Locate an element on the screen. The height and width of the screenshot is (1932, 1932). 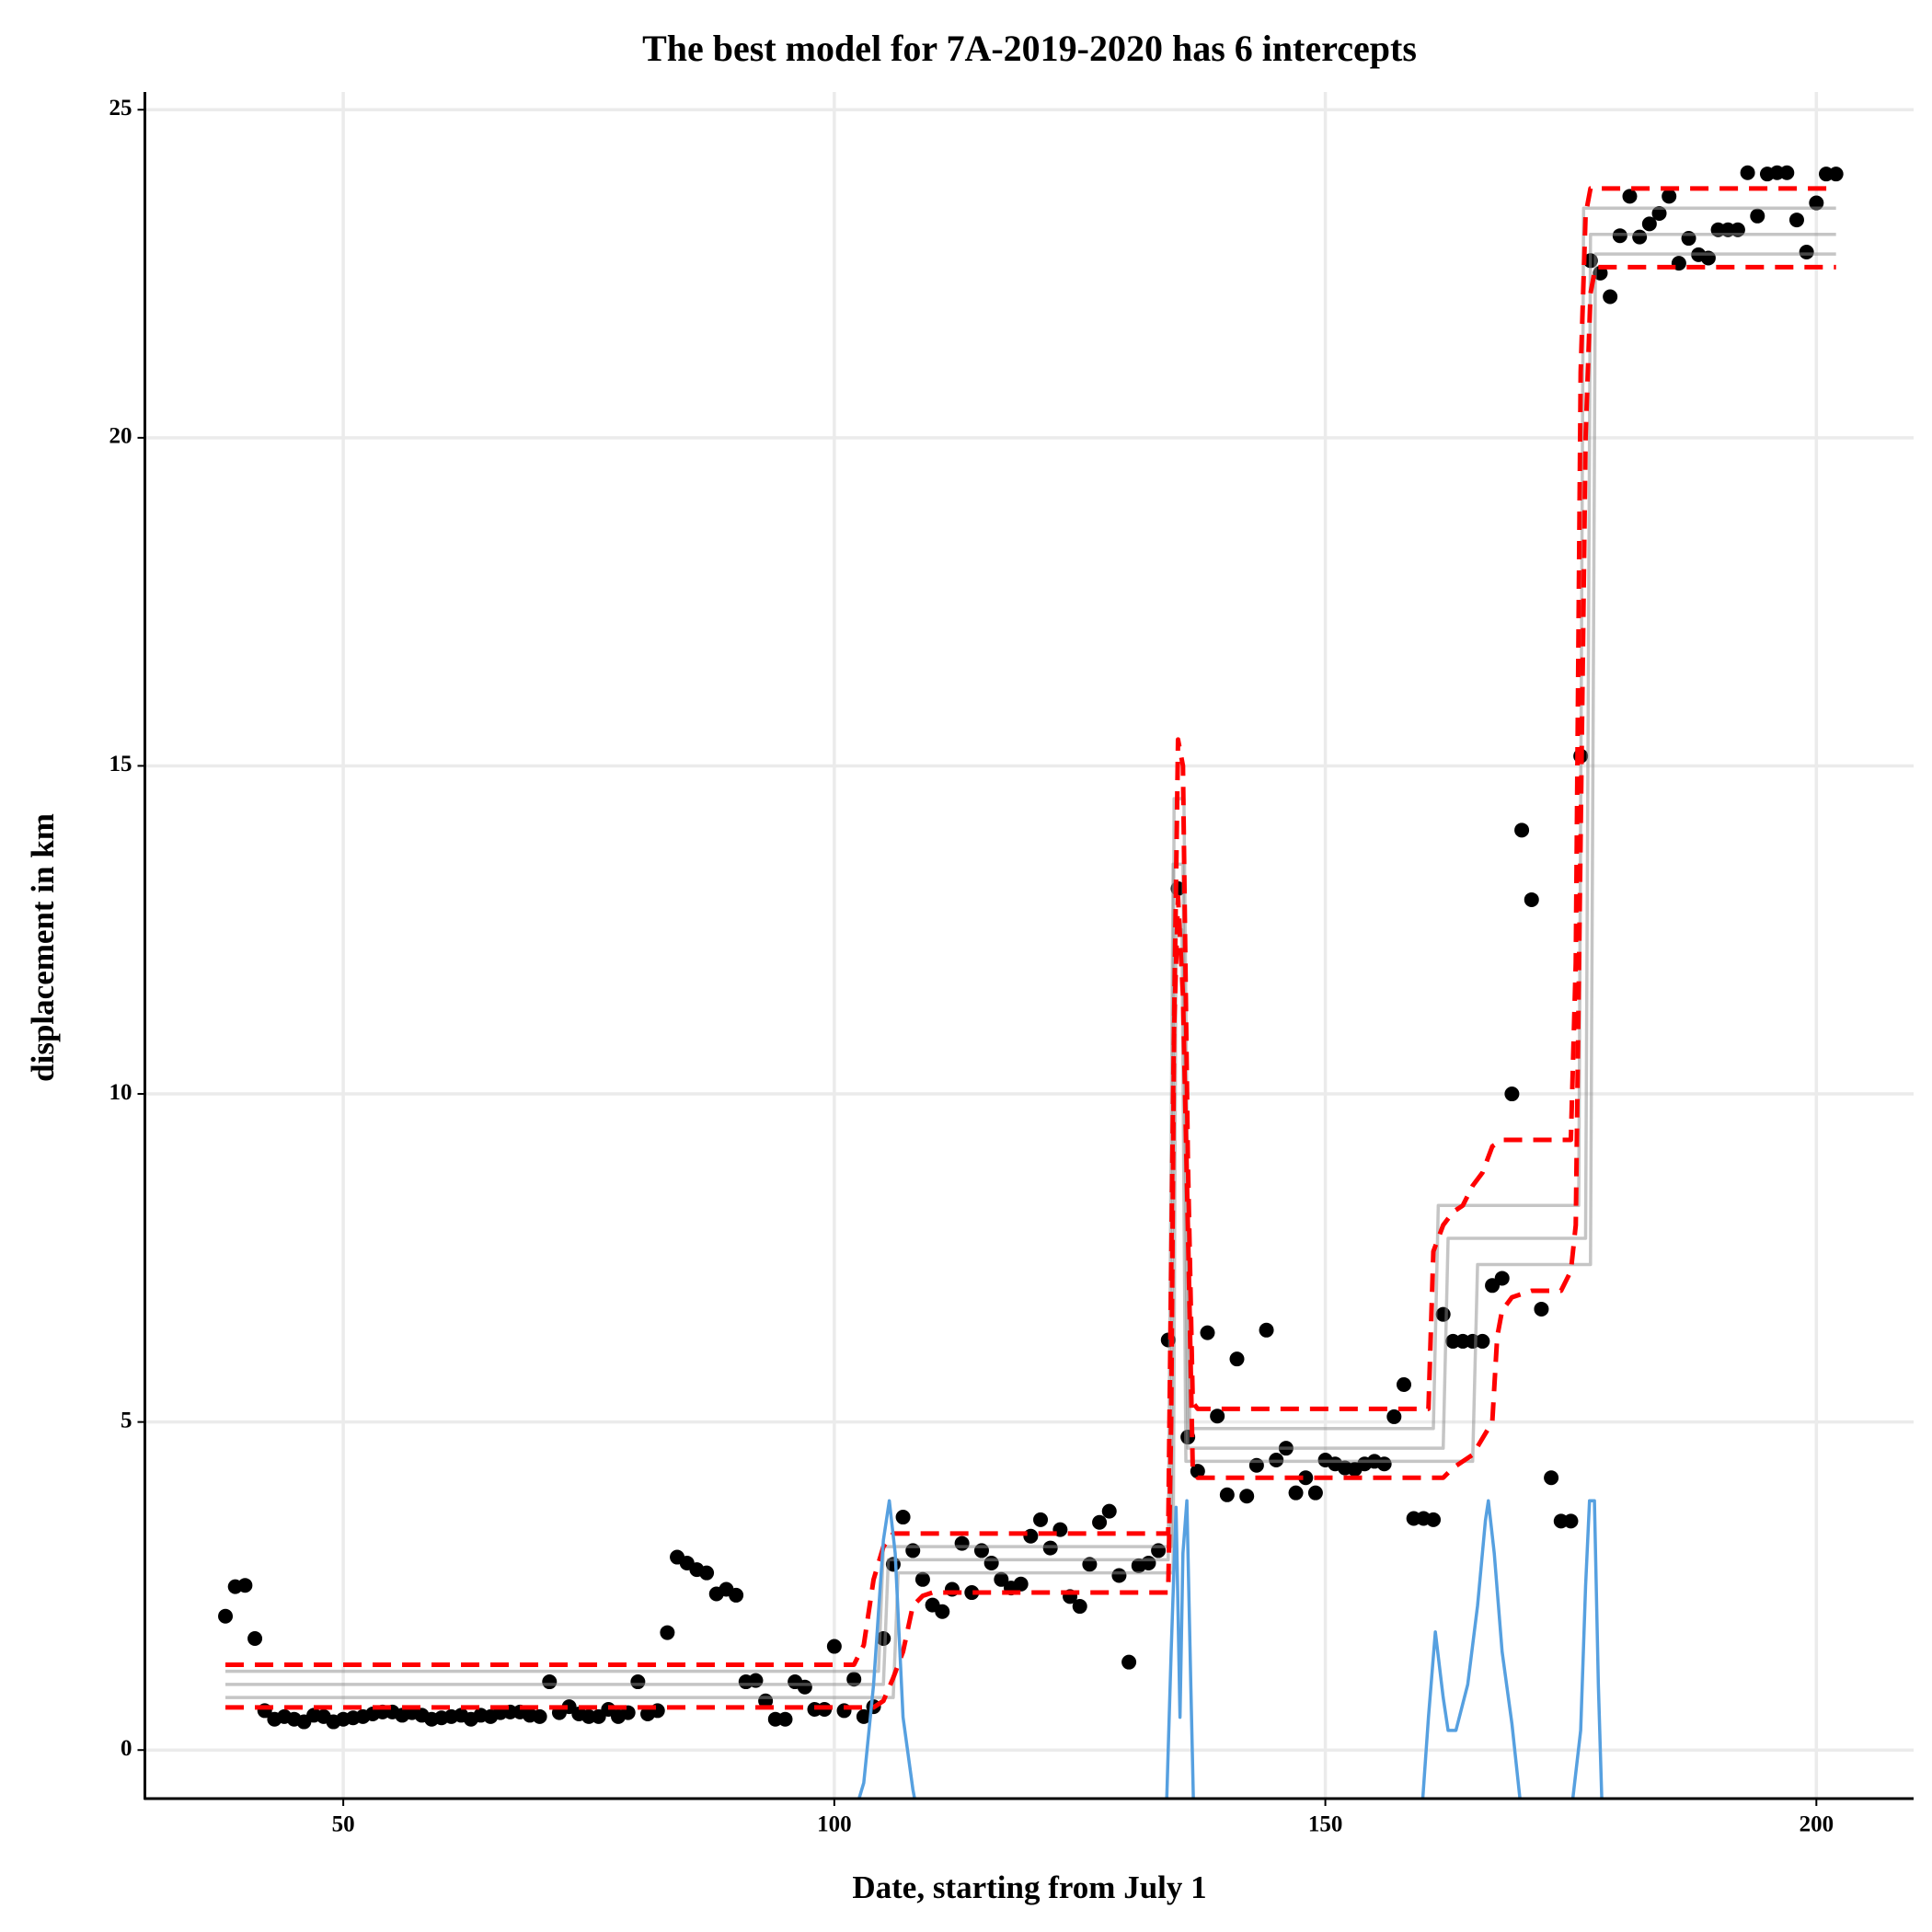
x-tick-label: 50 is located at coordinates (343, 1824).